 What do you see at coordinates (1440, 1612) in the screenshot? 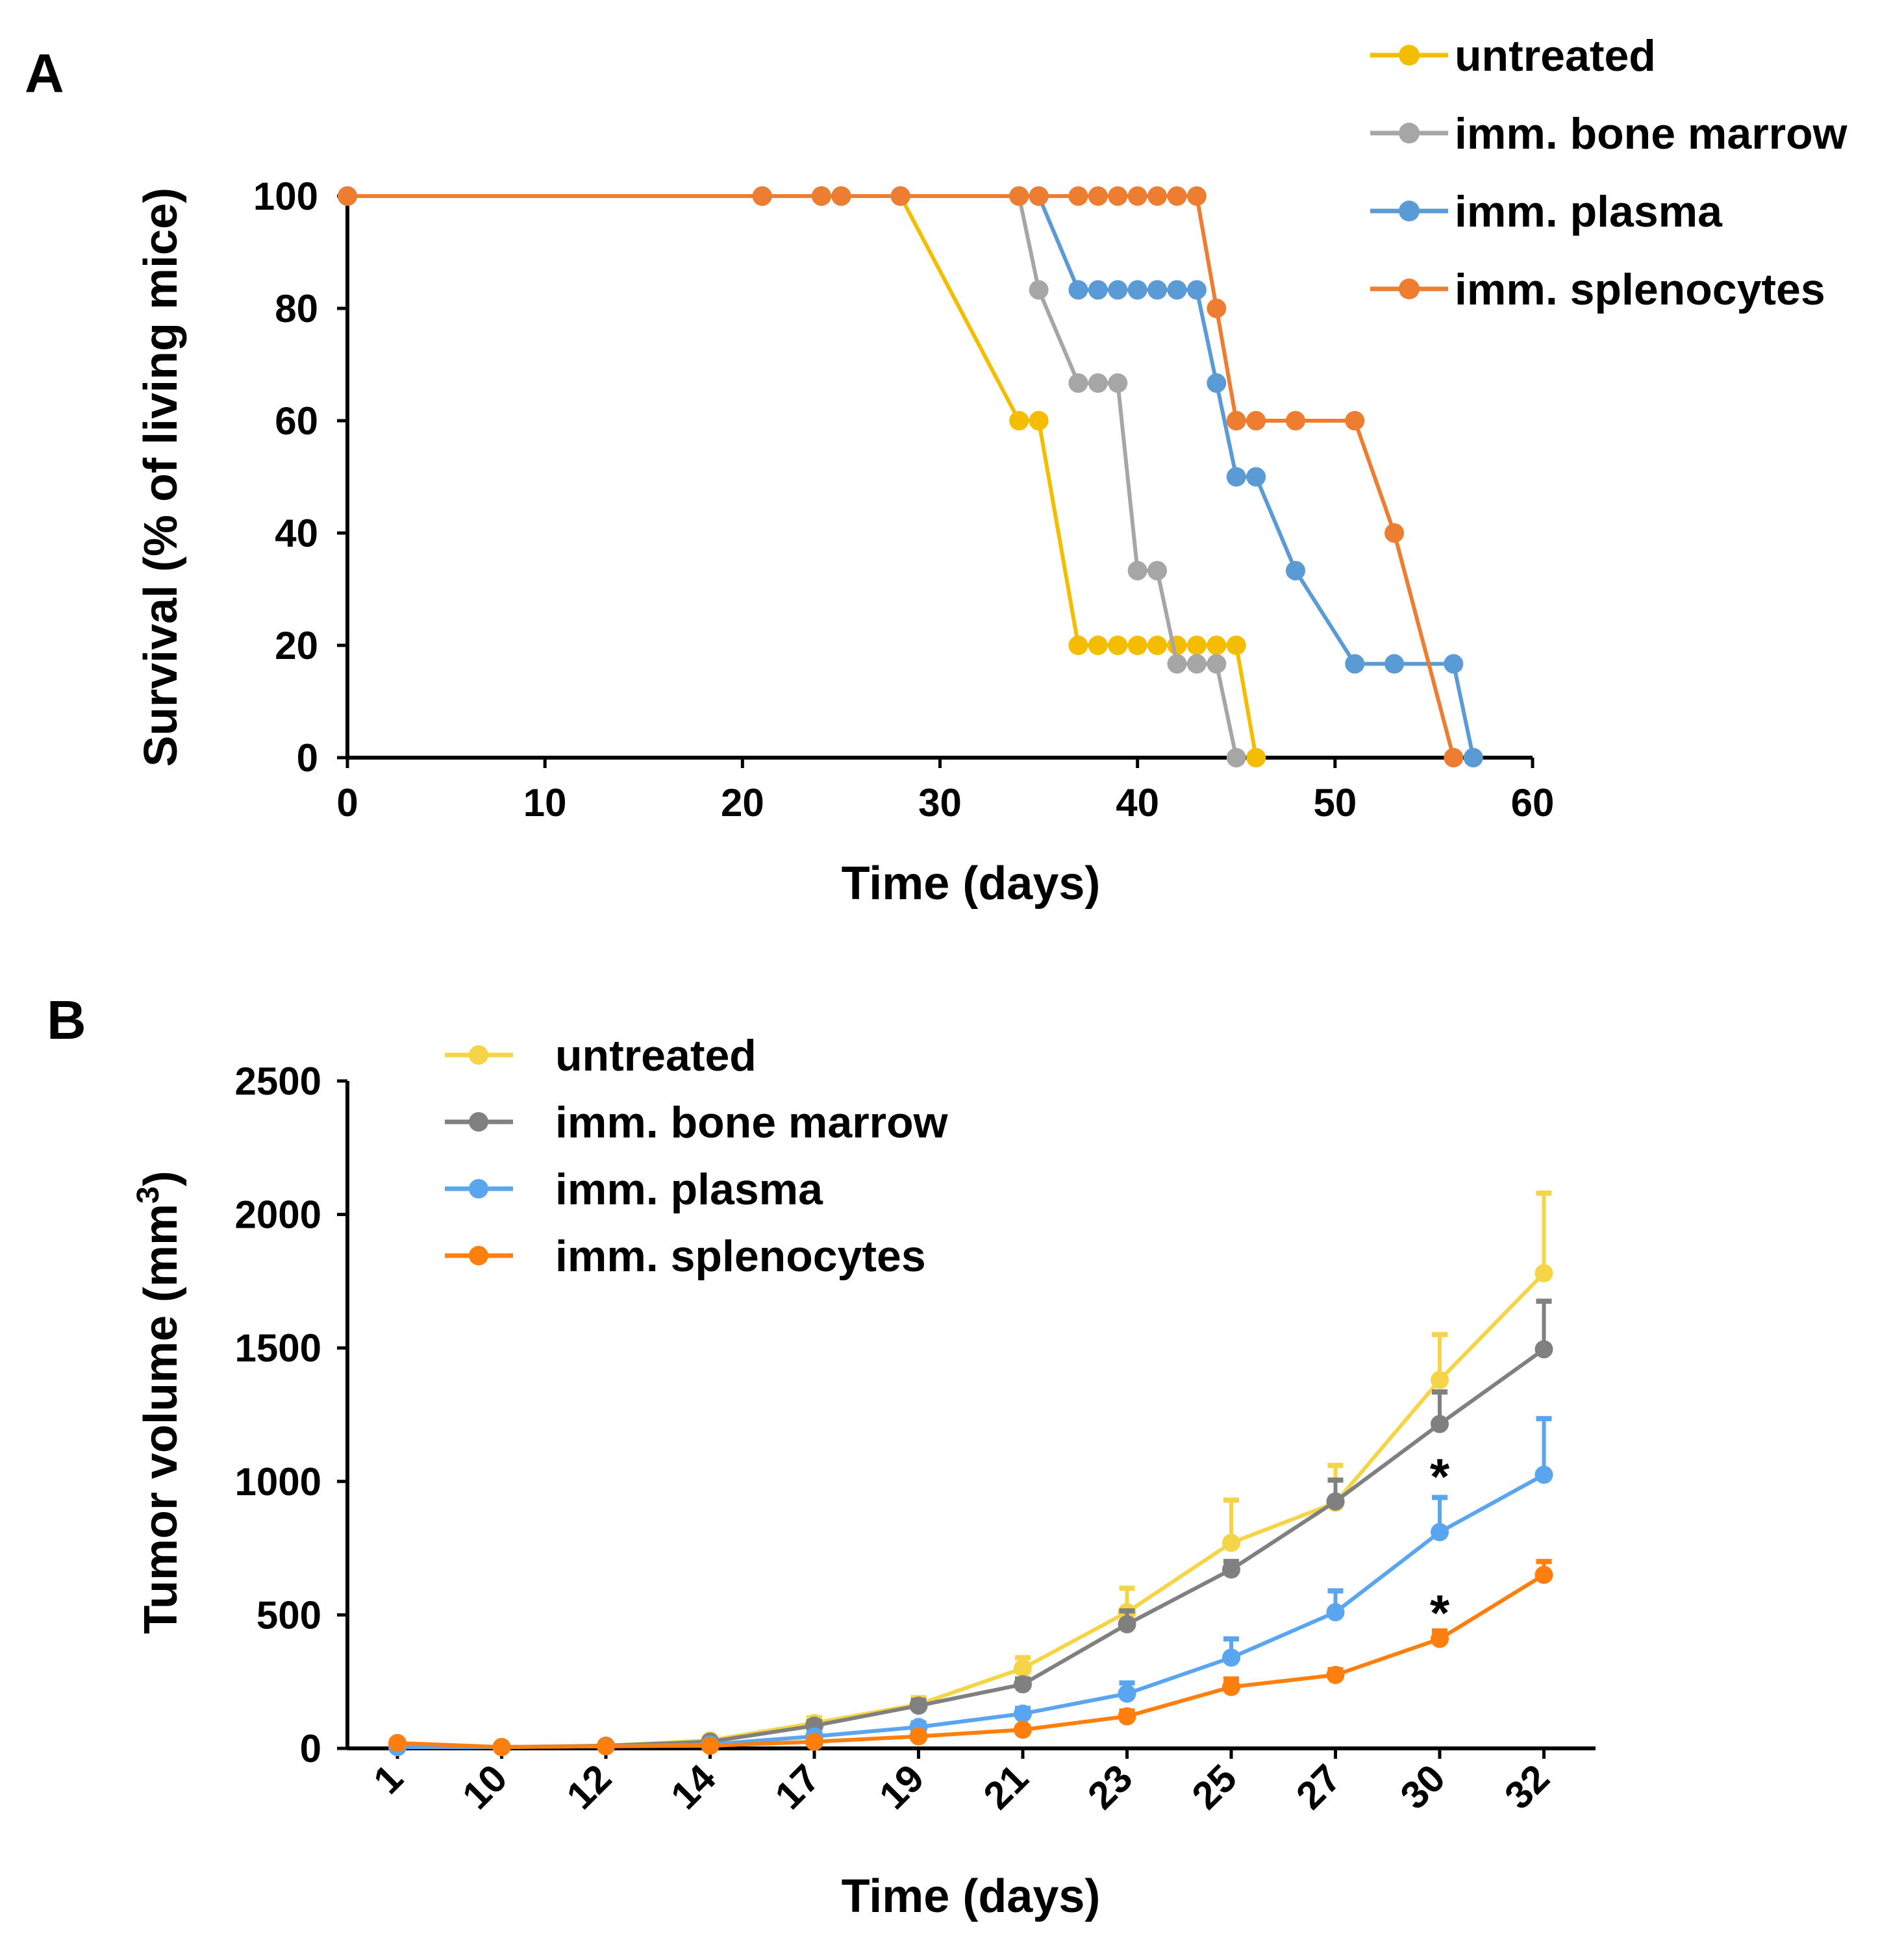
I see `panel-b-significance-asterisk: *` at bounding box center [1440, 1612].